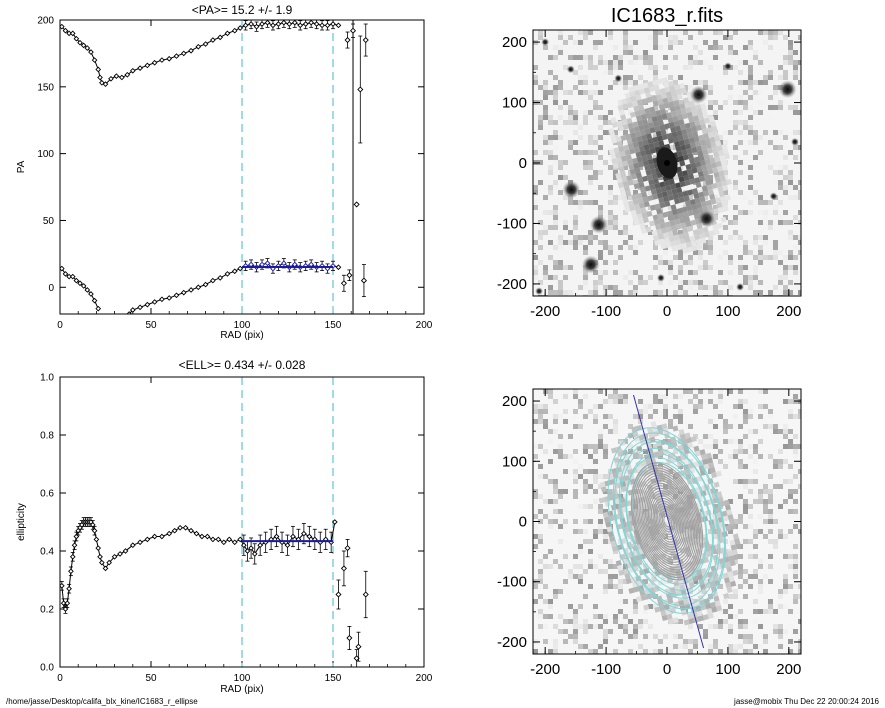 The height and width of the screenshot is (708, 885). I want to click on ell-xlabel: RAD (pix), so click(241, 689).